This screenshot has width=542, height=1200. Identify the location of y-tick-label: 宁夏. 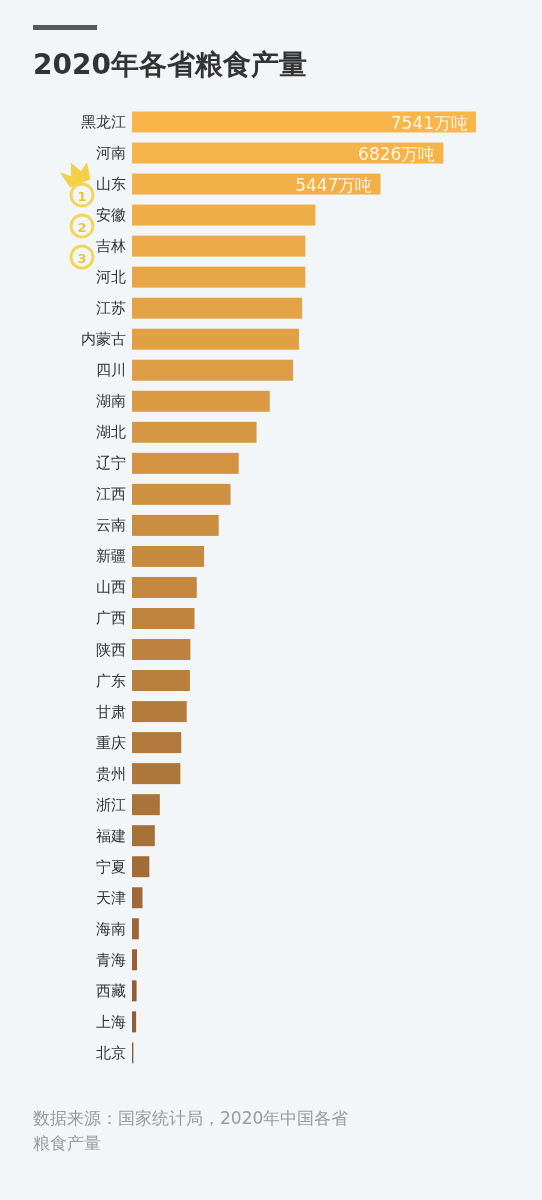
(111, 866).